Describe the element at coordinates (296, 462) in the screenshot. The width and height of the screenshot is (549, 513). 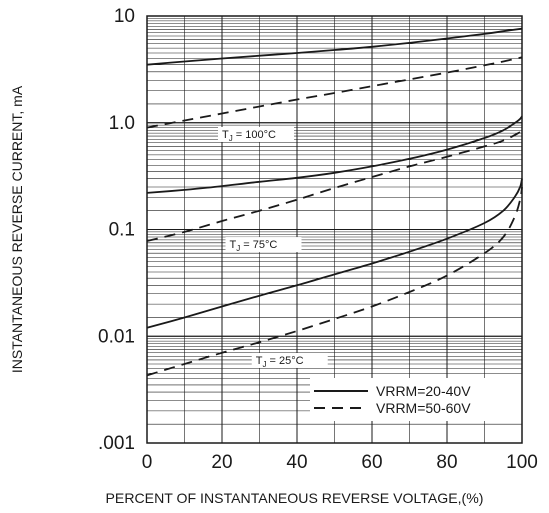
I see `x-tick-label: 40` at that location.